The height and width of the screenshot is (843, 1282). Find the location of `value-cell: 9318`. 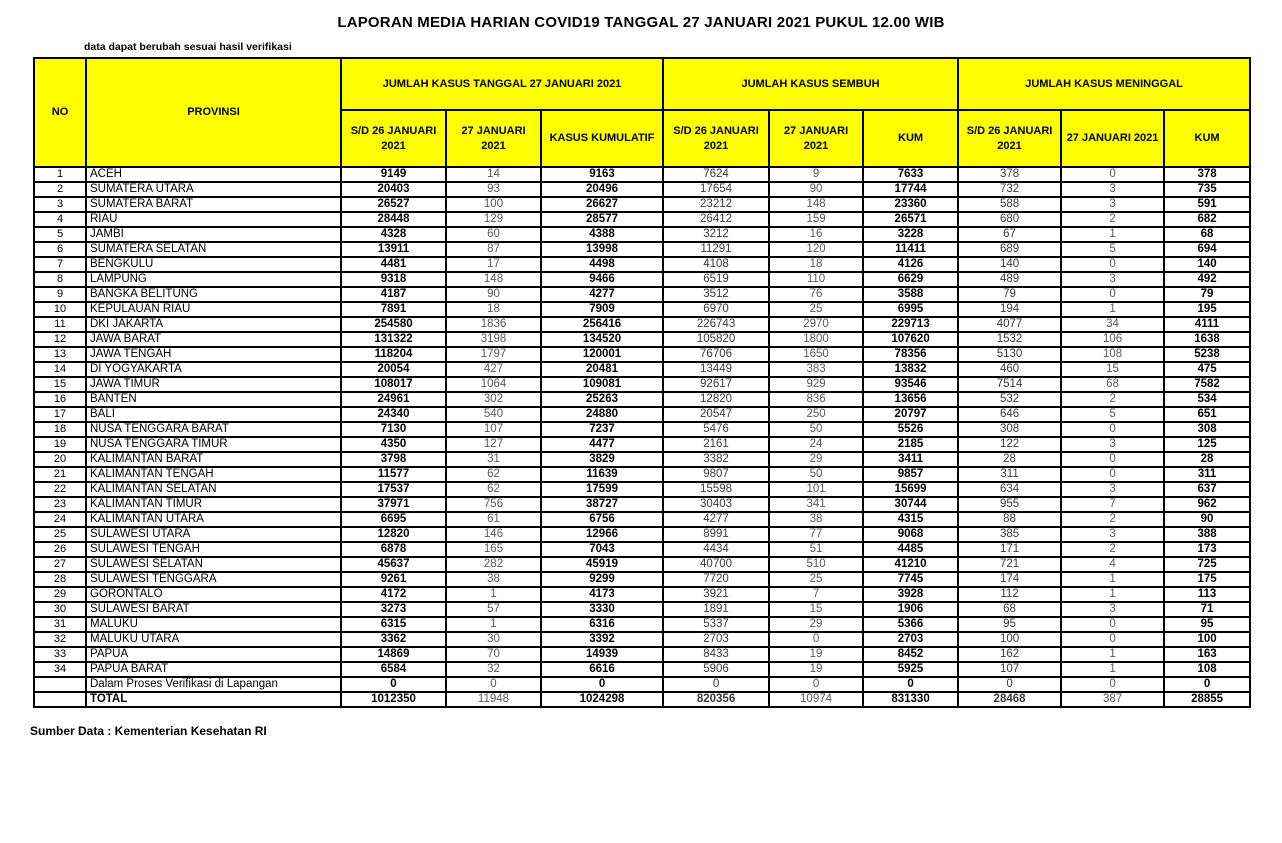

value-cell: 9318 is located at coordinates (393, 279).